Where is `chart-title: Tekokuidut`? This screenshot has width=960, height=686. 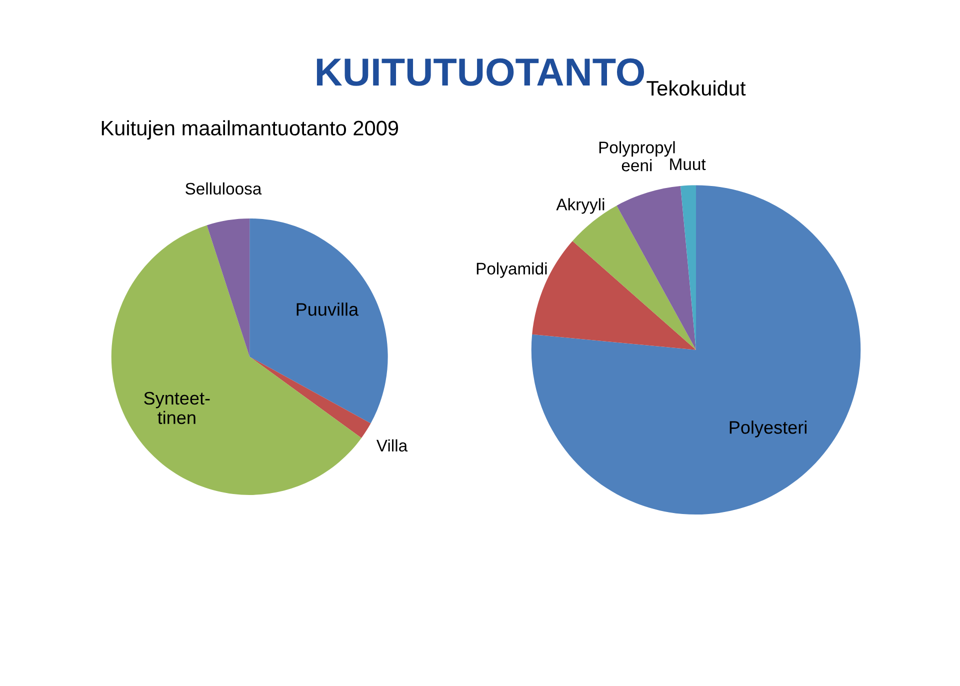 chart-title: Tekokuidut is located at coordinates (696, 88).